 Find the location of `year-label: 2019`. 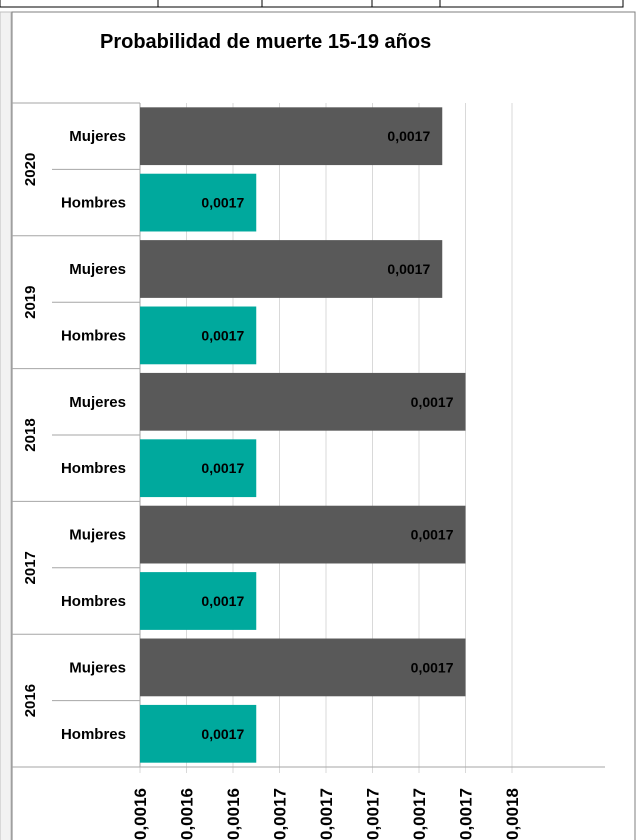

year-label: 2019 is located at coordinates (30, 302).